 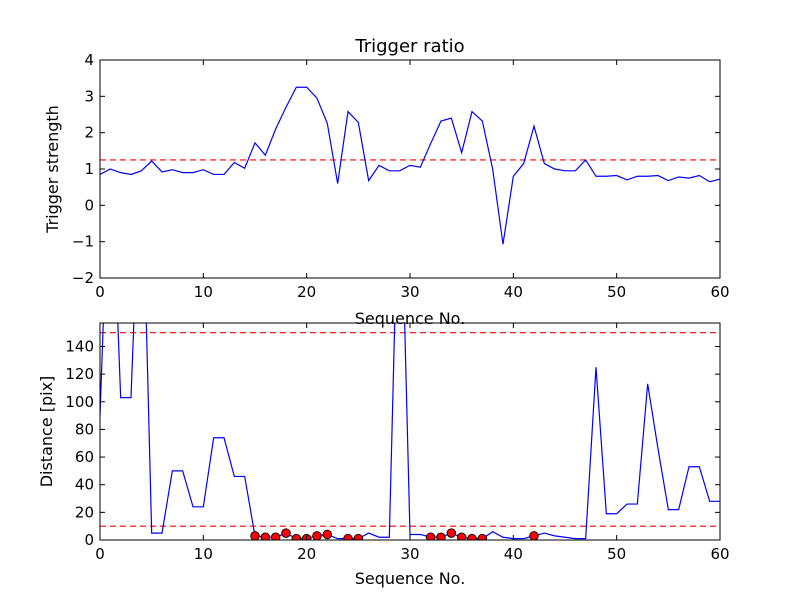 I want to click on y-tick-label: 120, so click(x=79, y=374).